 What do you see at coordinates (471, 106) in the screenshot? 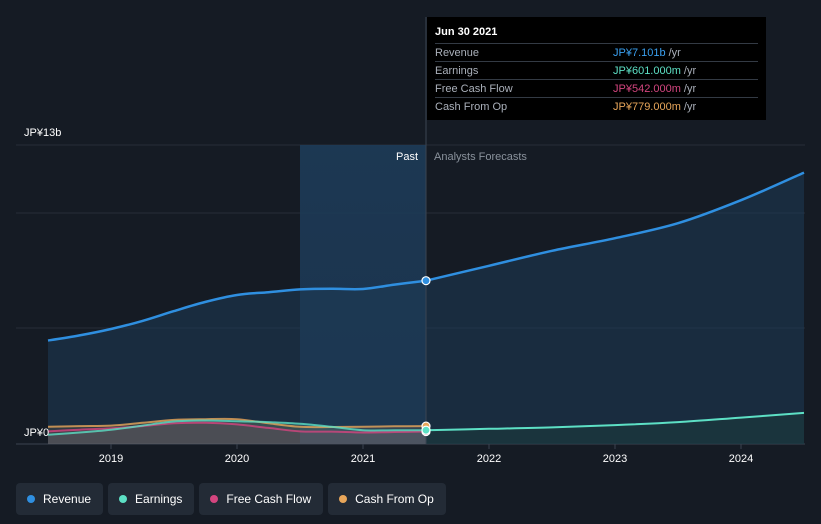
I see `tooltip-label: Cash From Op` at bounding box center [471, 106].